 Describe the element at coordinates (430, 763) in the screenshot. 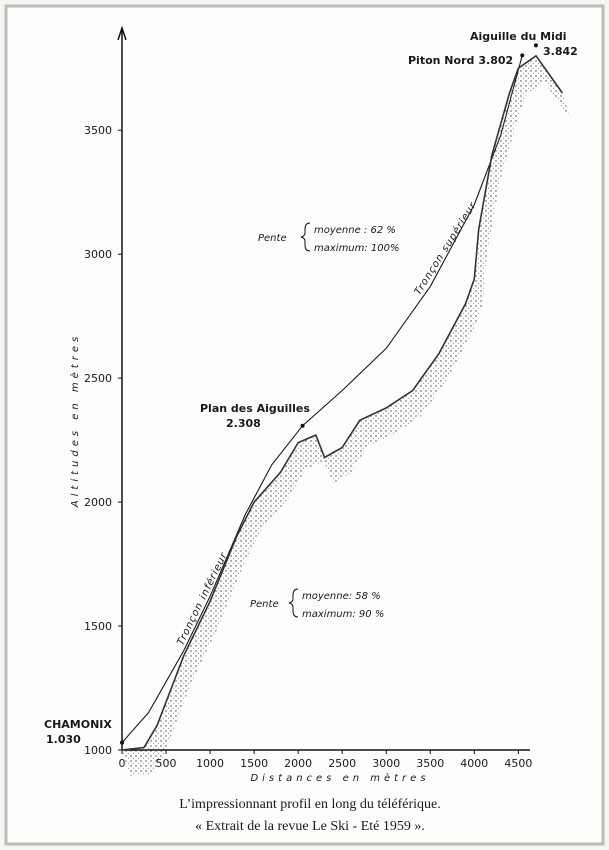

I see `x-tick-label: 3500` at that location.